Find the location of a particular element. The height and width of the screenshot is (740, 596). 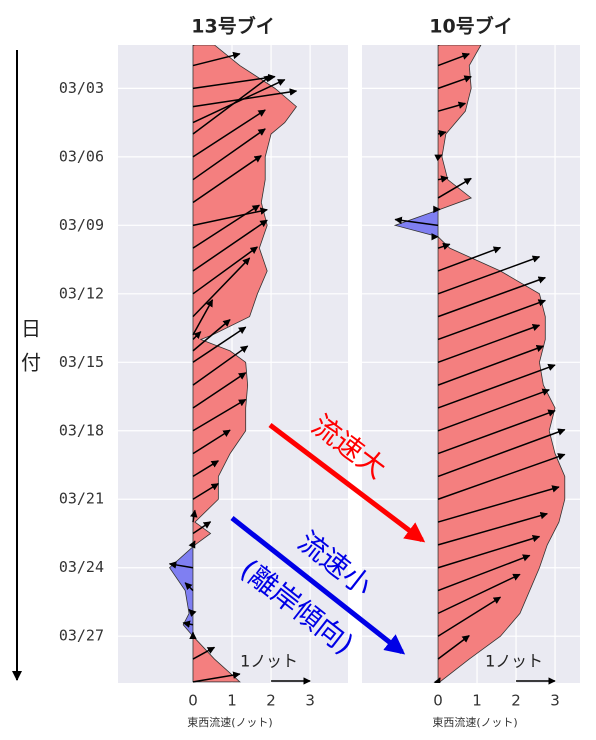

y-tick-label: 03/24 is located at coordinates (81, 567).